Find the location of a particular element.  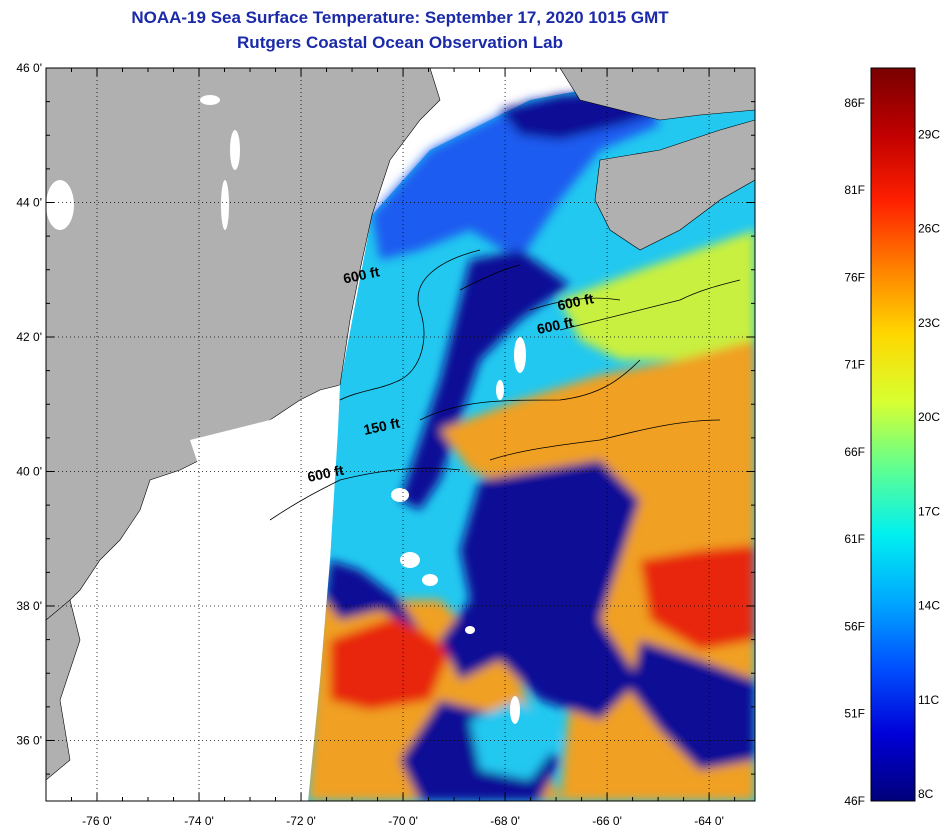

colorbar-gradient is located at coordinates (893, 434).